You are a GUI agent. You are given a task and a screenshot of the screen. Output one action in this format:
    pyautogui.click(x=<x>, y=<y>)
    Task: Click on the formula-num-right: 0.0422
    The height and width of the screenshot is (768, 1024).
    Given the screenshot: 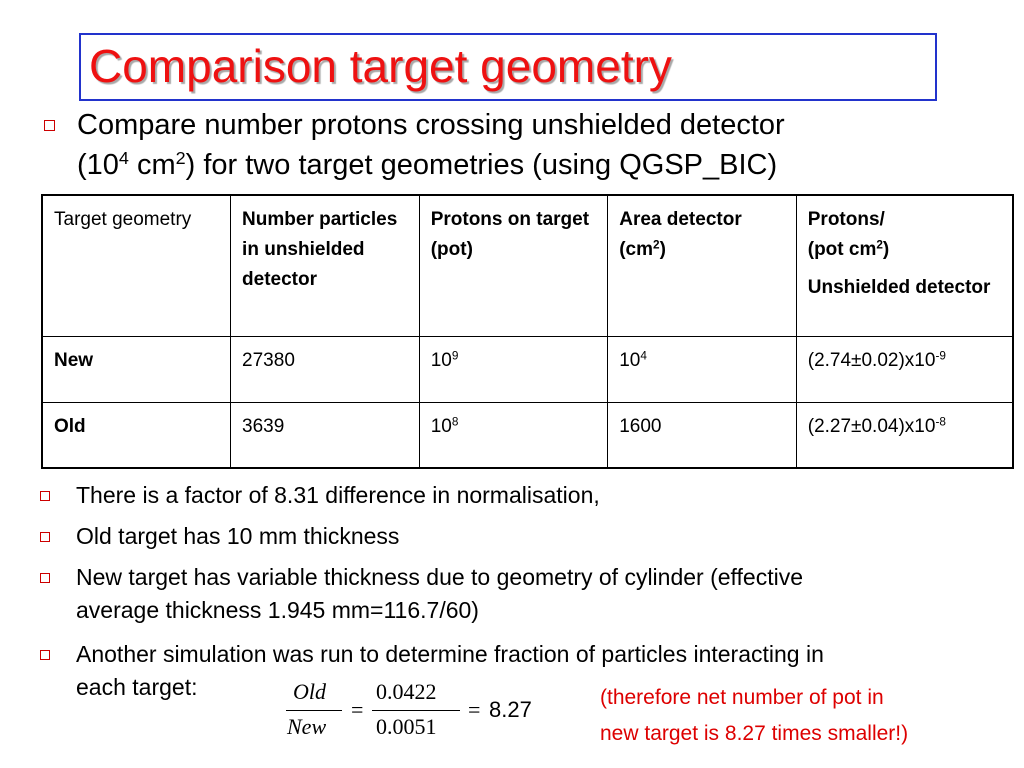 What is the action you would take?
    pyautogui.click(x=406, y=691)
    